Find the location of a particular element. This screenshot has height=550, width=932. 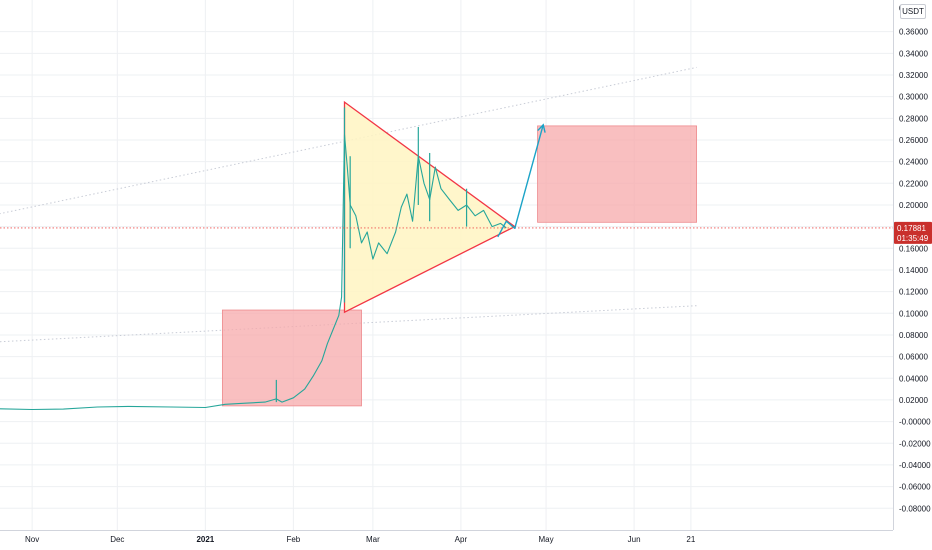

y-tick-label: 0.20000 is located at coordinates (913, 205).